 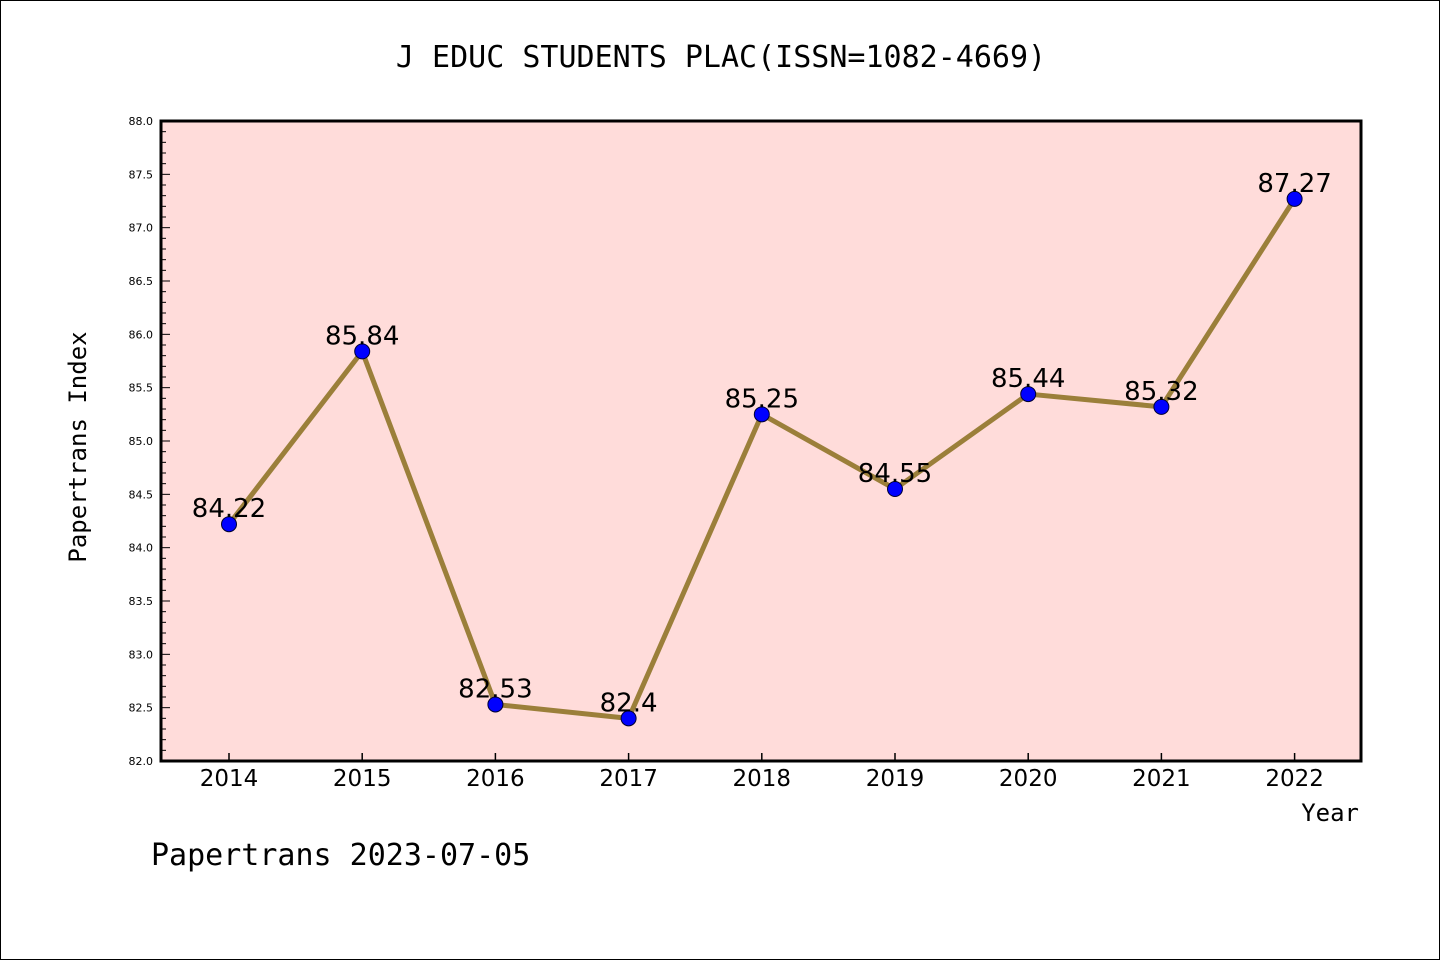 What do you see at coordinates (229, 779) in the screenshot?
I see `x-tick-label: 2014` at bounding box center [229, 779].